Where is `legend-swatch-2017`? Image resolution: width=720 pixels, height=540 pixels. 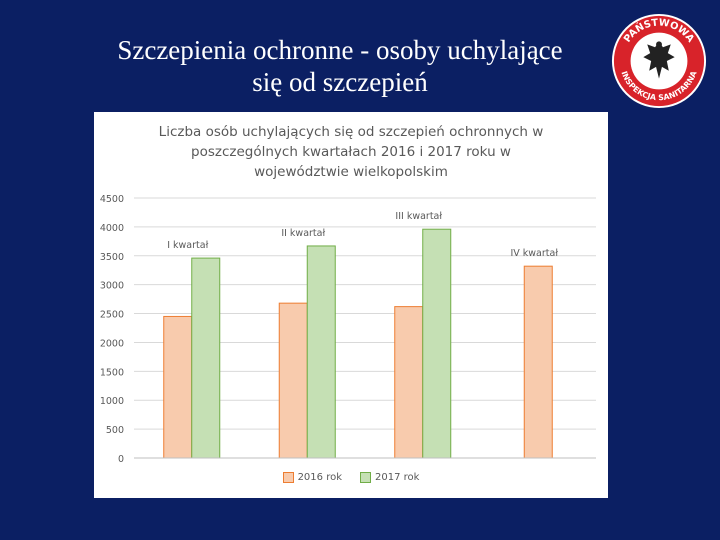 legend-swatch-2017 is located at coordinates (365, 477).